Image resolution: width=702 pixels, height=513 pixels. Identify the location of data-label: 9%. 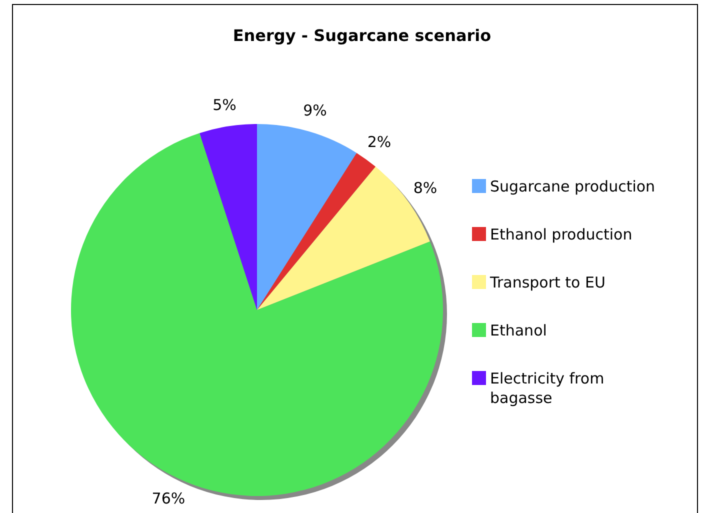
(315, 111).